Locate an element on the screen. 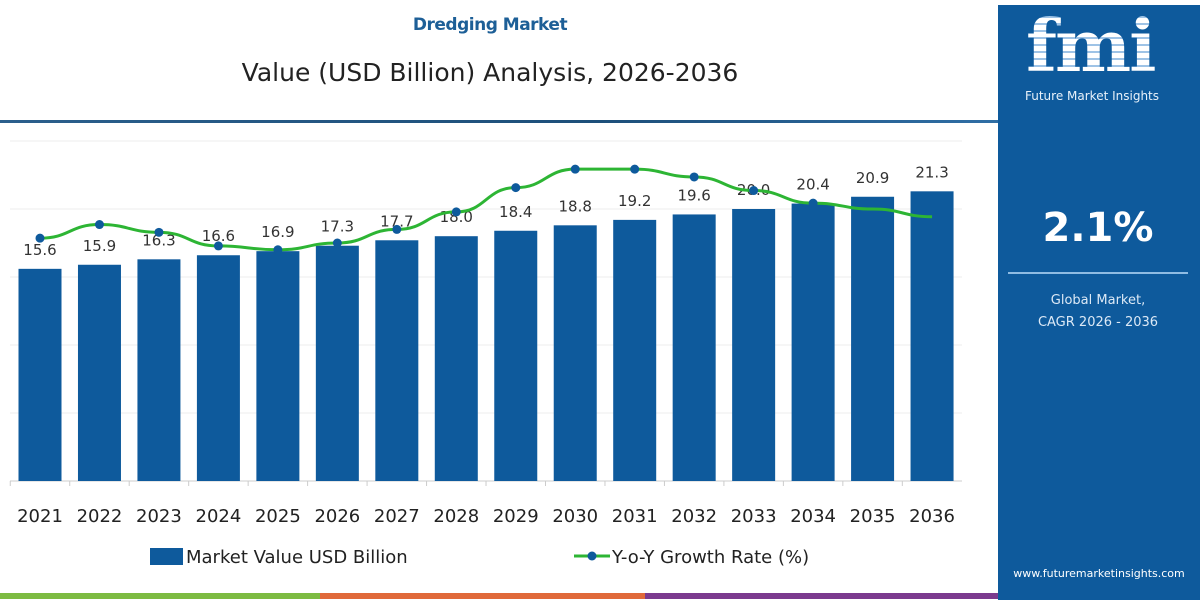 Image resolution: width=1200 pixels, height=600 pixels. data-label-2022: 15.9 is located at coordinates (99, 246).